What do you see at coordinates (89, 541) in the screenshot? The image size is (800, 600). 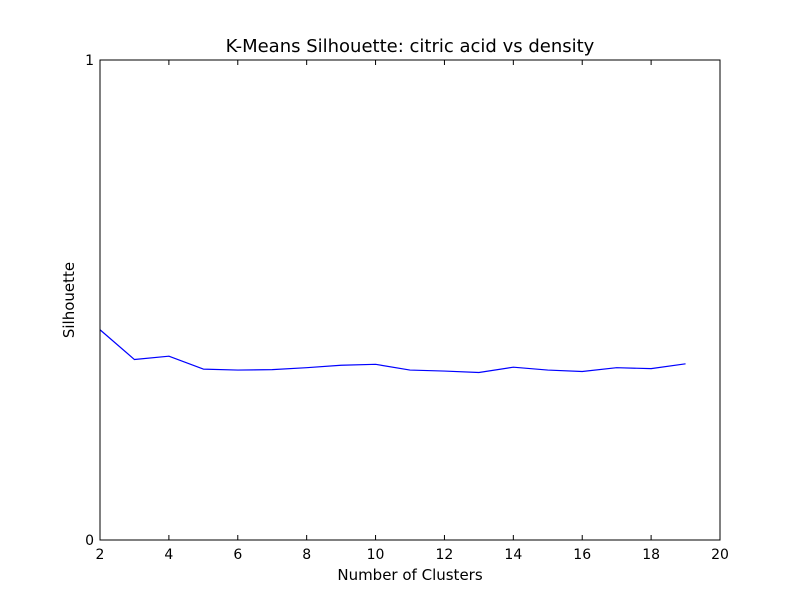 I see `y-tick-label: 0` at bounding box center [89, 541].